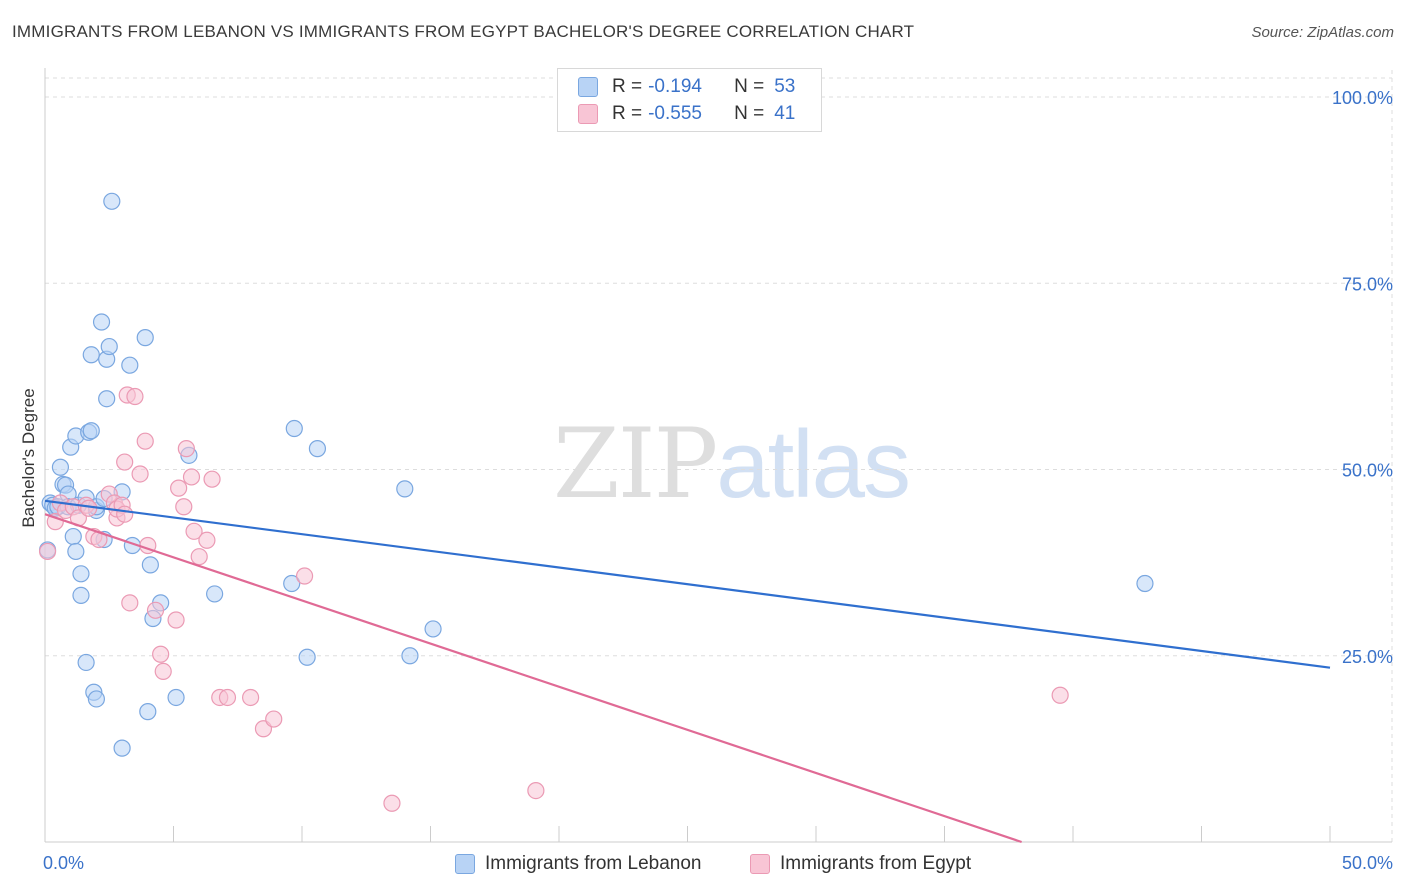 The width and height of the screenshot is (1406, 892). I want to click on lebanon-legend-swatch, so click(465, 864).